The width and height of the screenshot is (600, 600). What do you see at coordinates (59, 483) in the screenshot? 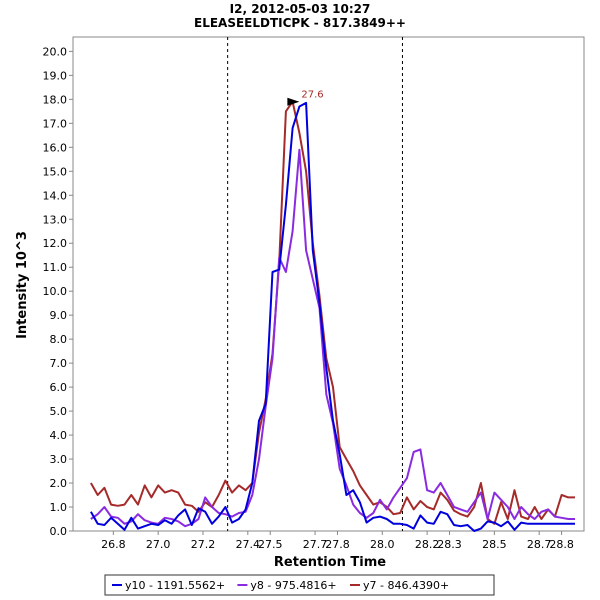
I see `y-tick-label: 2.0` at bounding box center [59, 483].